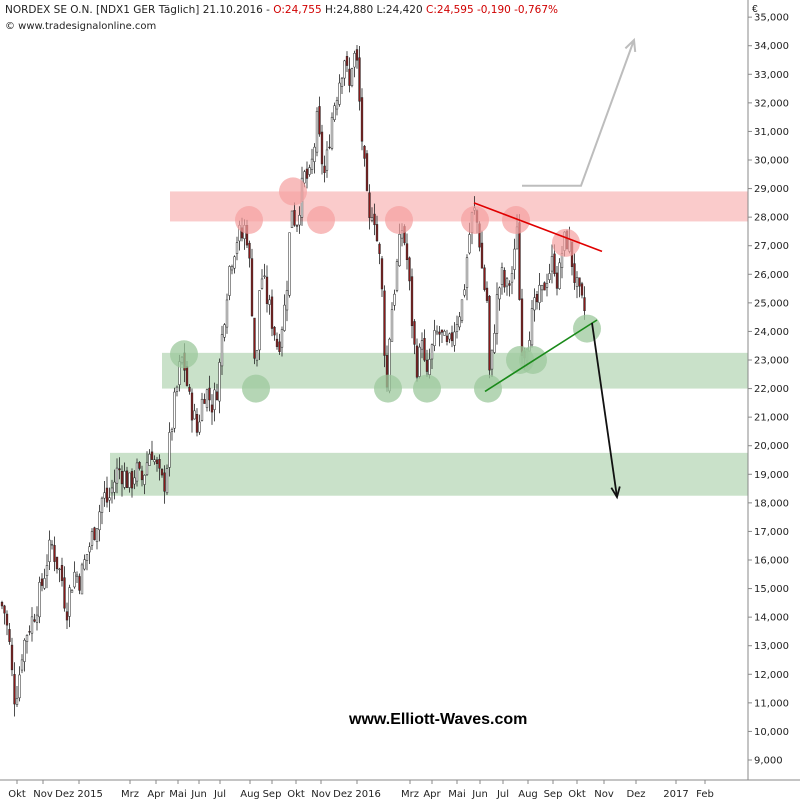  Describe the element at coordinates (538, 227) in the screenshot. I see `red-trendline` at that location.